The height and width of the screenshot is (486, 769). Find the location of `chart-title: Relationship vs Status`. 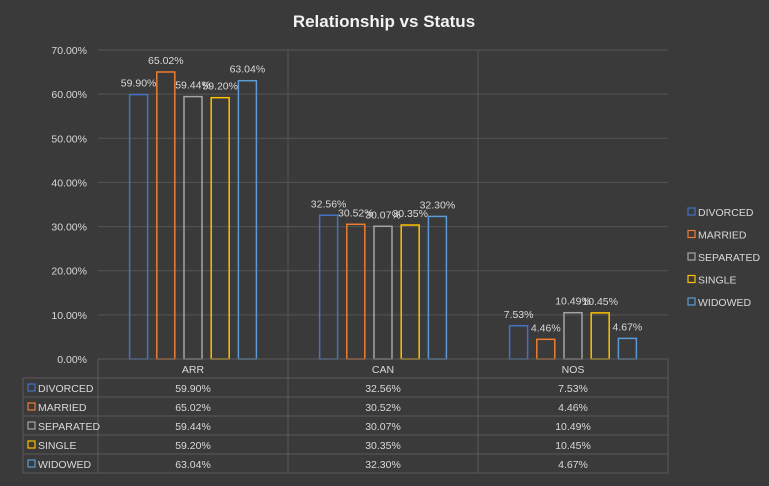

chart-title: Relationship vs Status is located at coordinates (384, 21).